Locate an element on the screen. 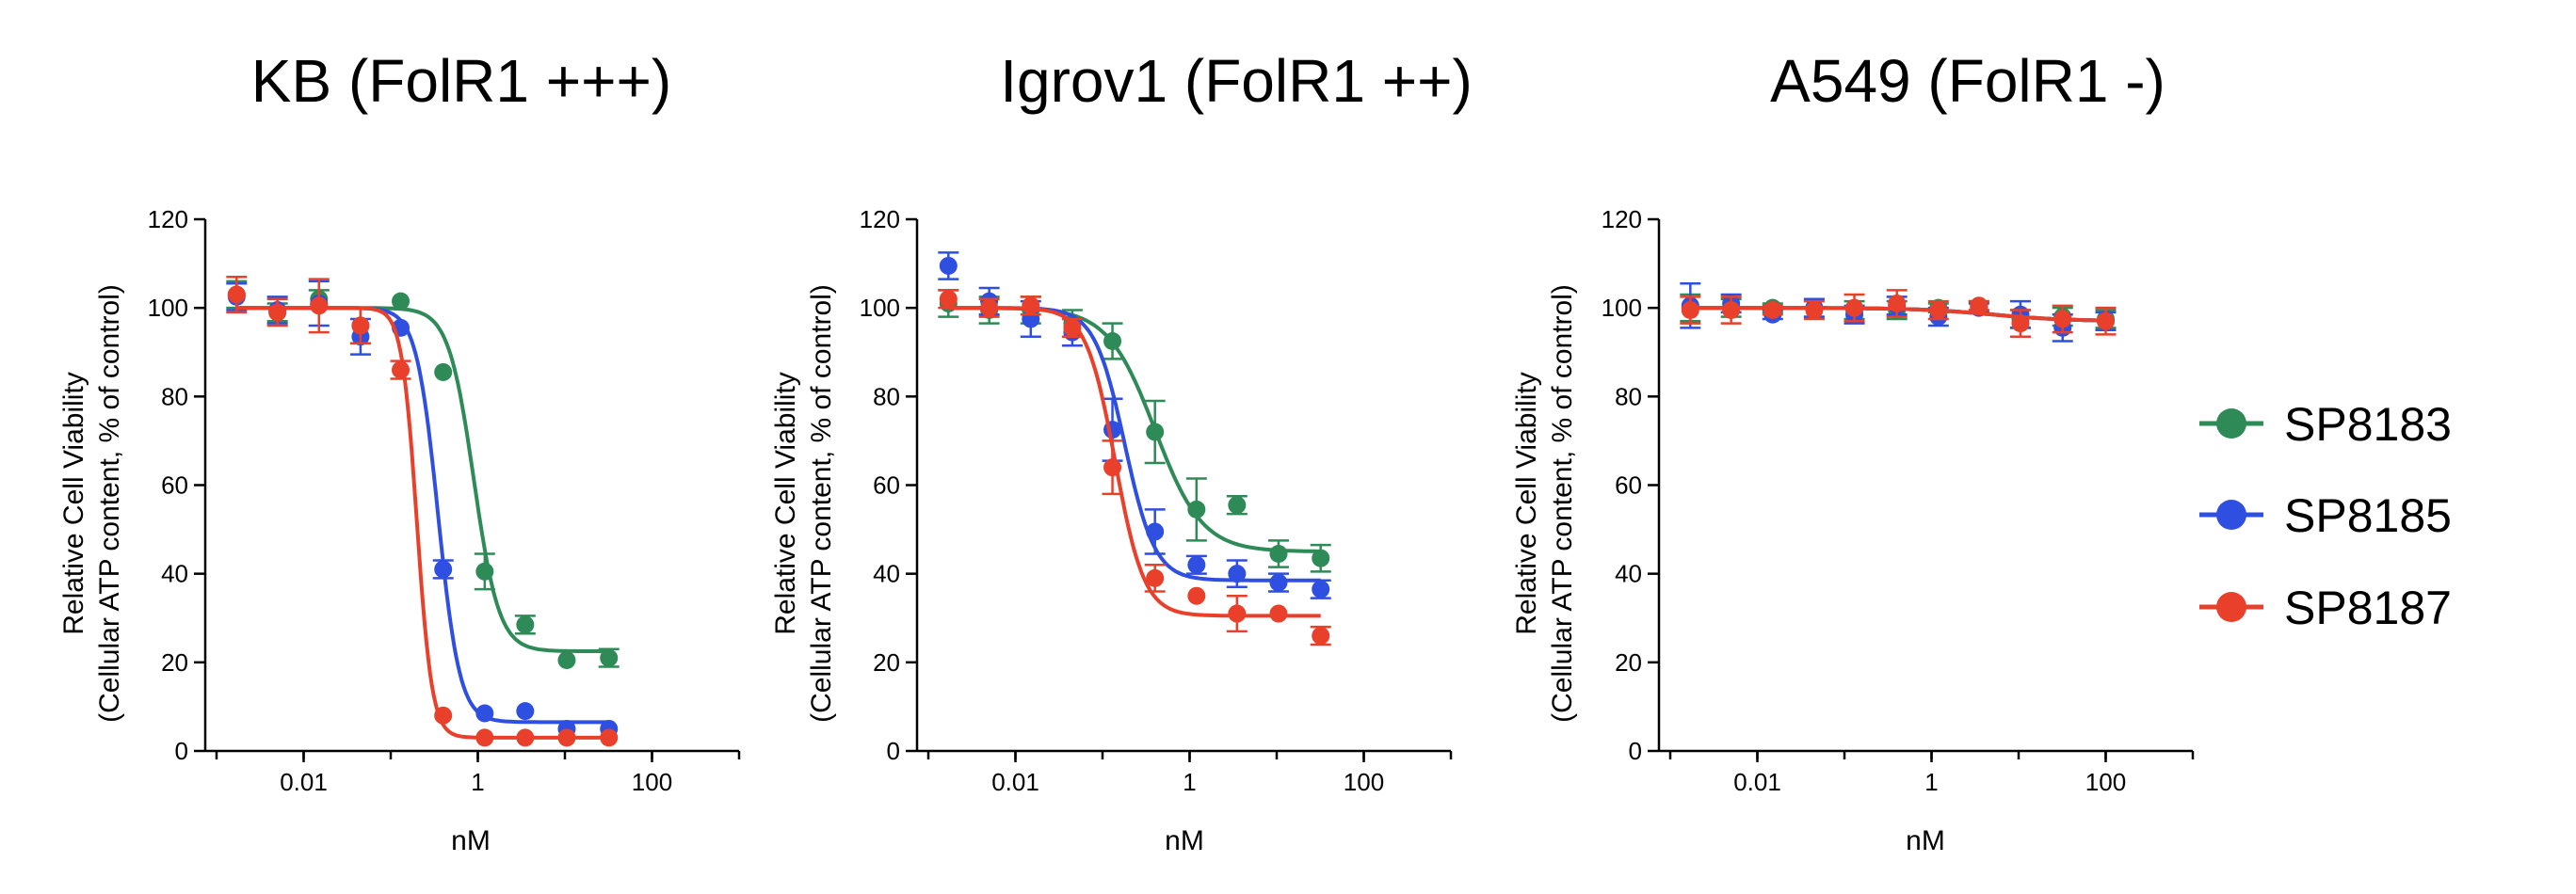  legend-item-sp8183: SP8183 is located at coordinates (2325, 424).